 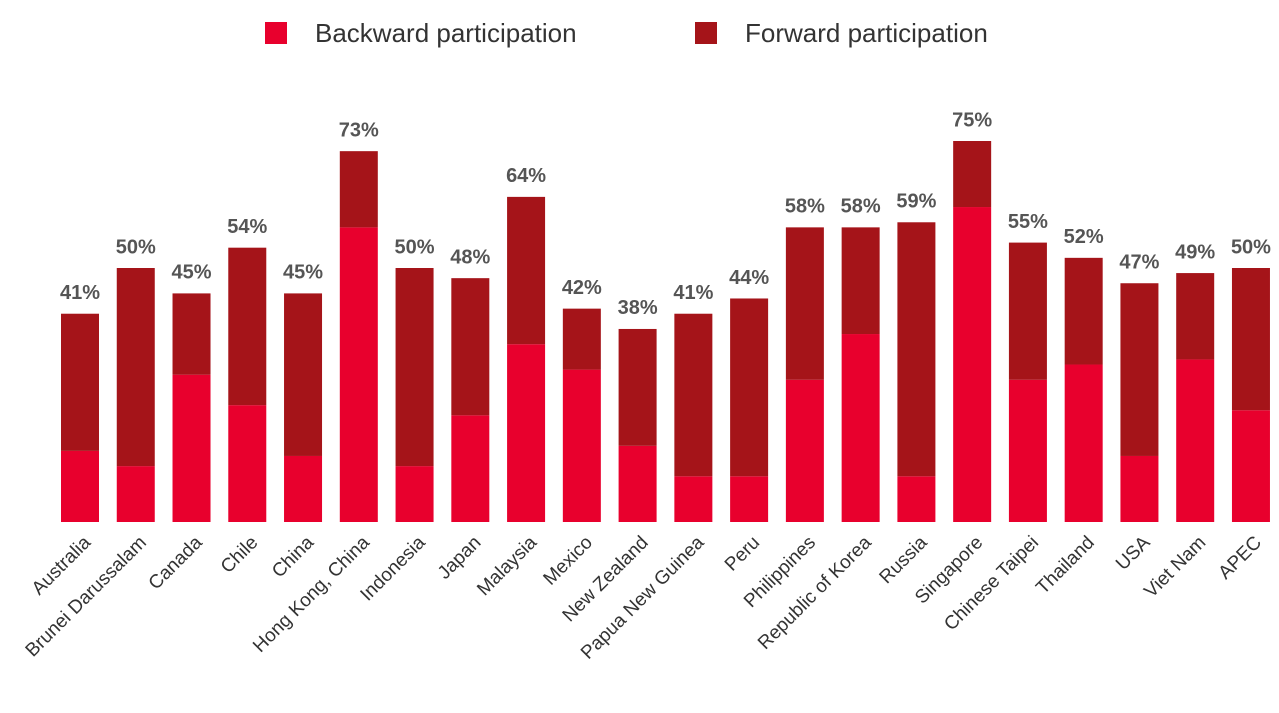 What do you see at coordinates (916, 202) in the screenshot?
I see `total-label: 59%` at bounding box center [916, 202].